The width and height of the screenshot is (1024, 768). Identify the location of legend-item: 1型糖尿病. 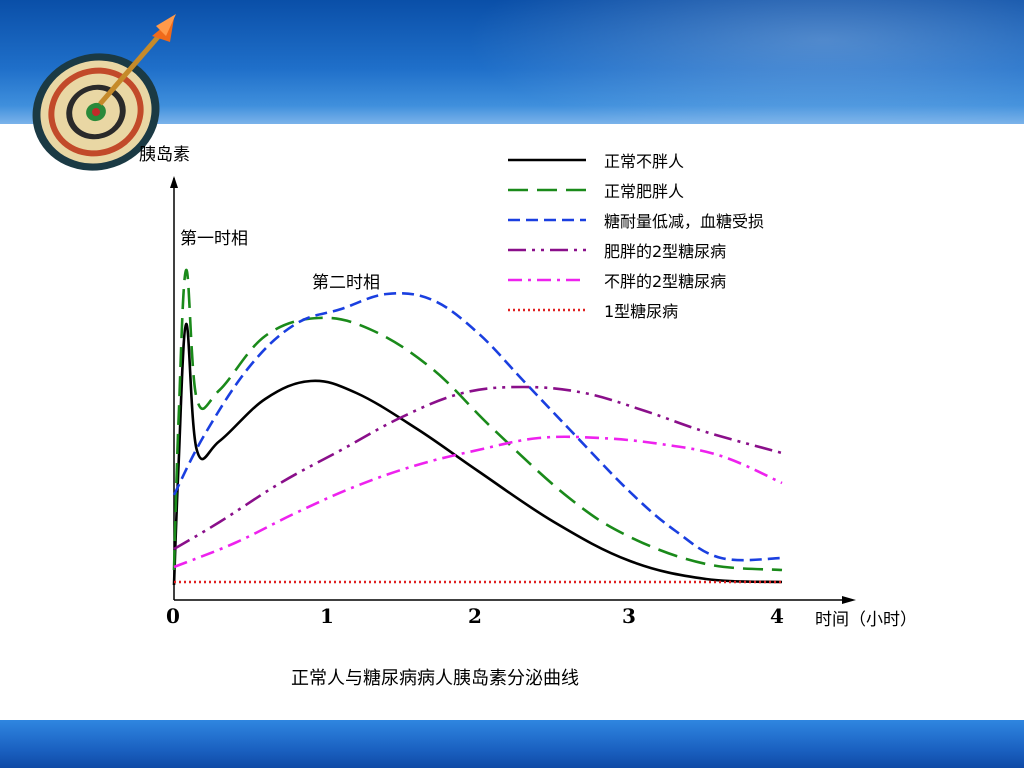
(666, 311).